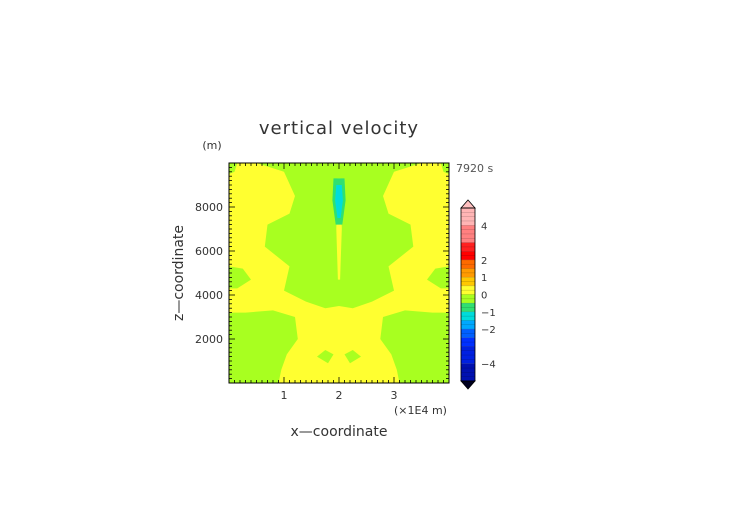  I want to click on chart-title: vertical velocity, so click(339, 128).